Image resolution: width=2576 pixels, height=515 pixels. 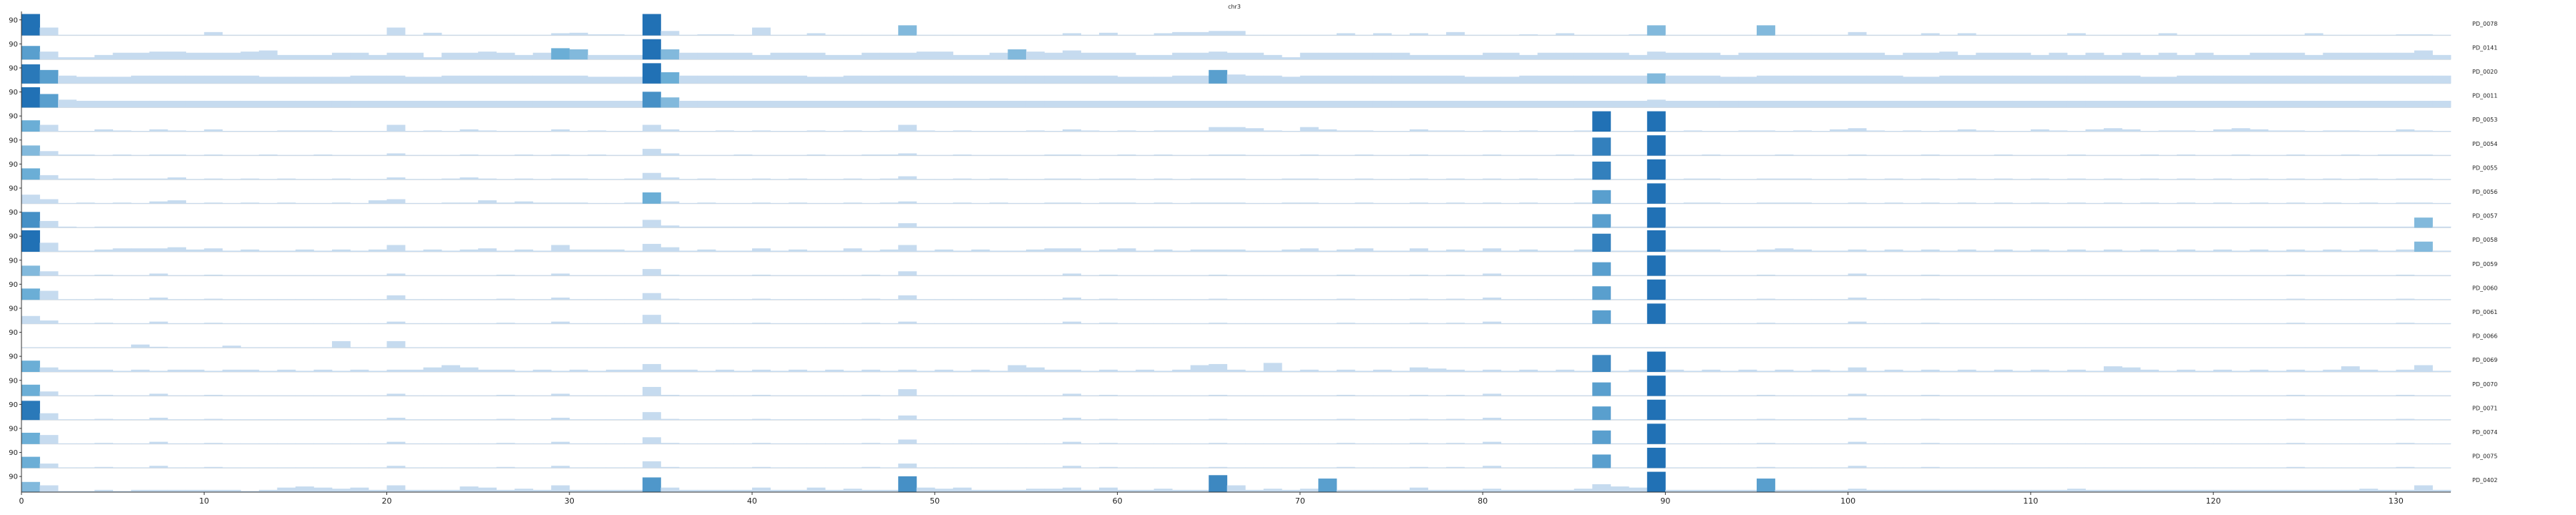 I want to click on xtick-label: 20, so click(x=387, y=501).